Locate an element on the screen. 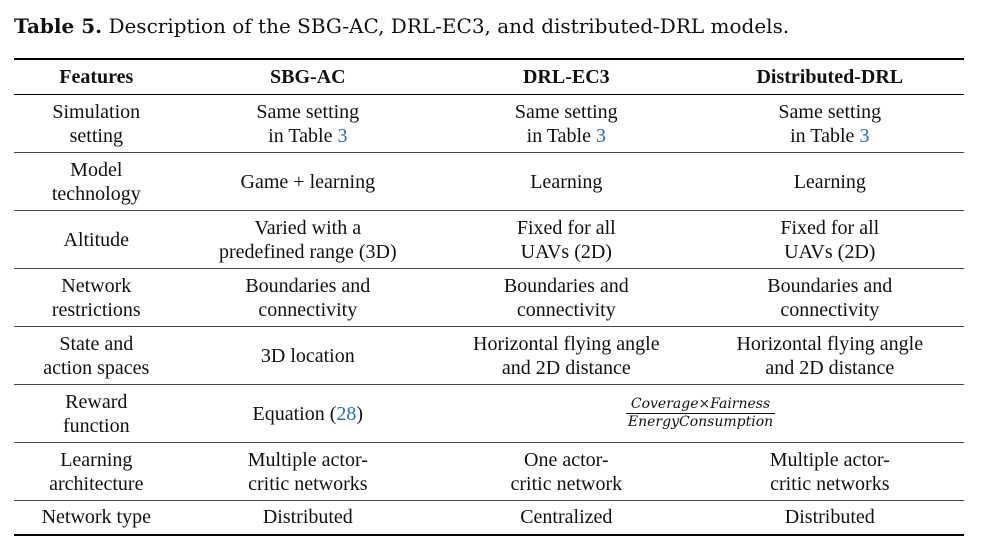 The height and width of the screenshot is (558, 990). drl-cell: Centralized is located at coordinates (566, 517).